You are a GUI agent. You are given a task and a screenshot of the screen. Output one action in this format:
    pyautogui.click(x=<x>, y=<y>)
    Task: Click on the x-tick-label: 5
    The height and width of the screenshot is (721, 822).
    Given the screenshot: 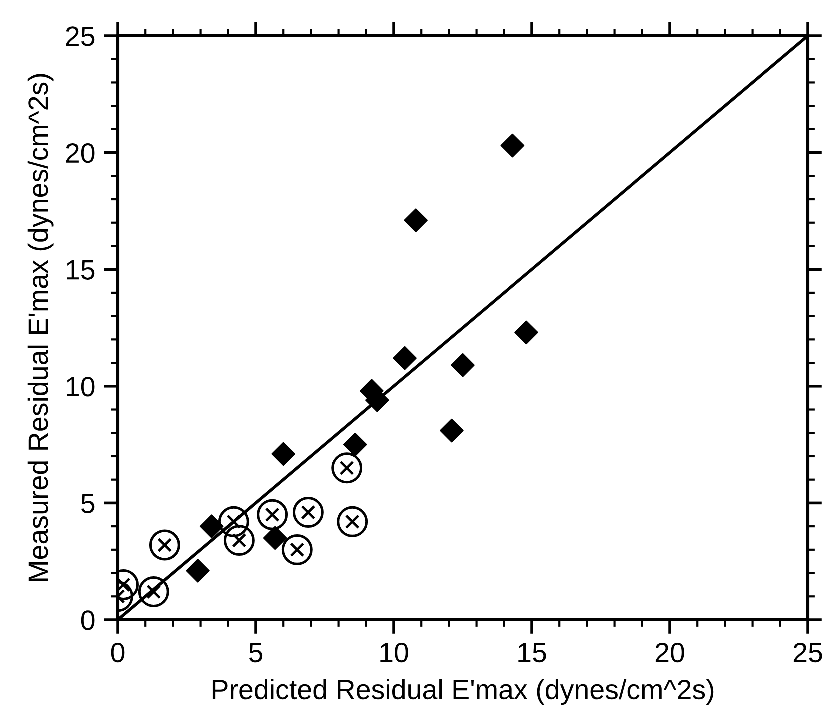 What is the action you would take?
    pyautogui.click(x=256, y=653)
    